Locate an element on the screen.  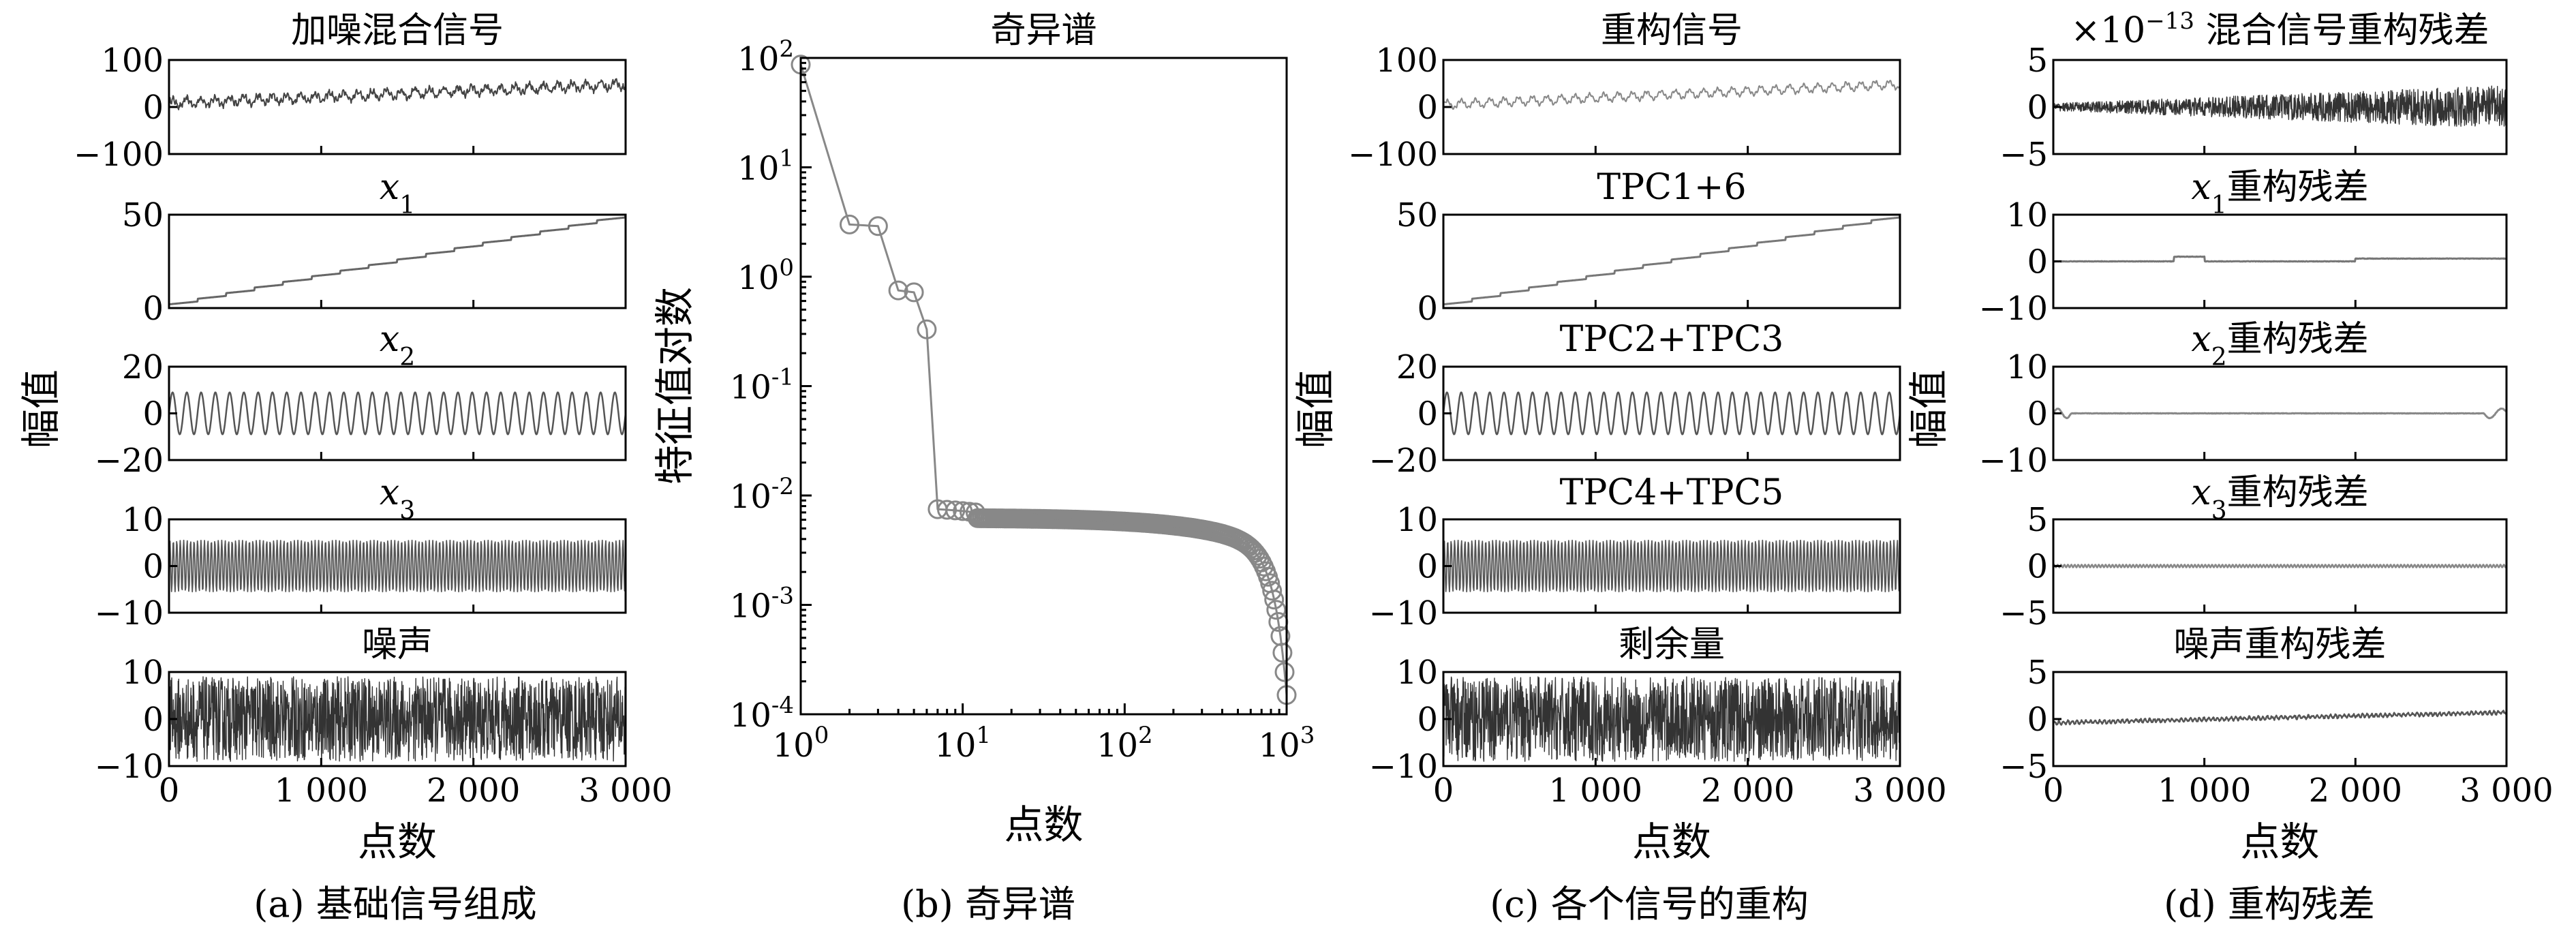
subplot-title: x2 is located at coordinates (397, 345).